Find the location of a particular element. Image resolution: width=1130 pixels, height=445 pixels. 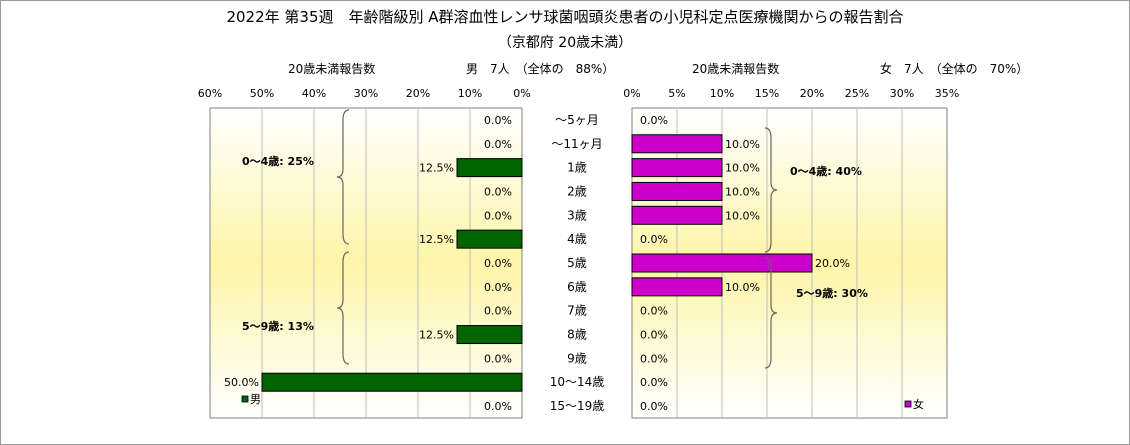

male-annotation-0-4: 0～4歳: 25% is located at coordinates (278, 161).